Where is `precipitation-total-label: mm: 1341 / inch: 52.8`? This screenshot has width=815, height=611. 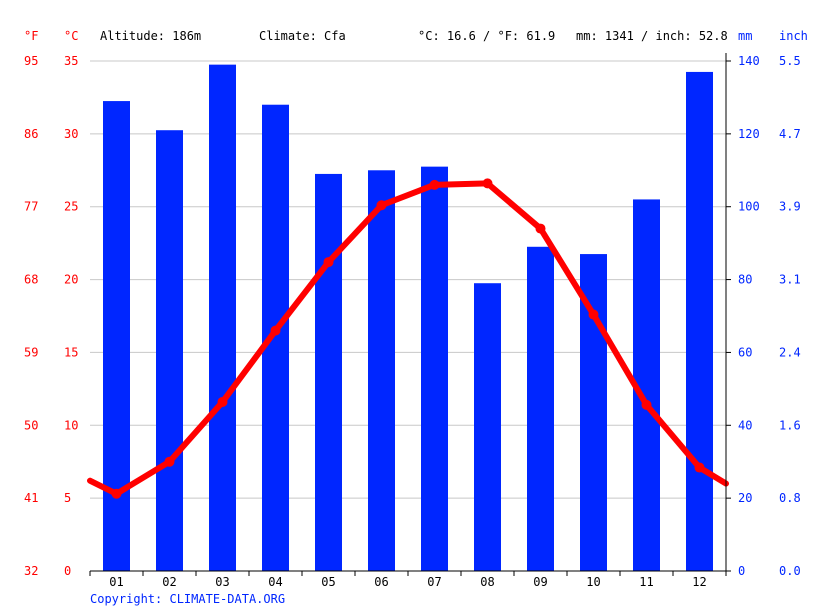 precipitation-total-label: mm: 1341 / inch: 52.8 is located at coordinates (652, 36).